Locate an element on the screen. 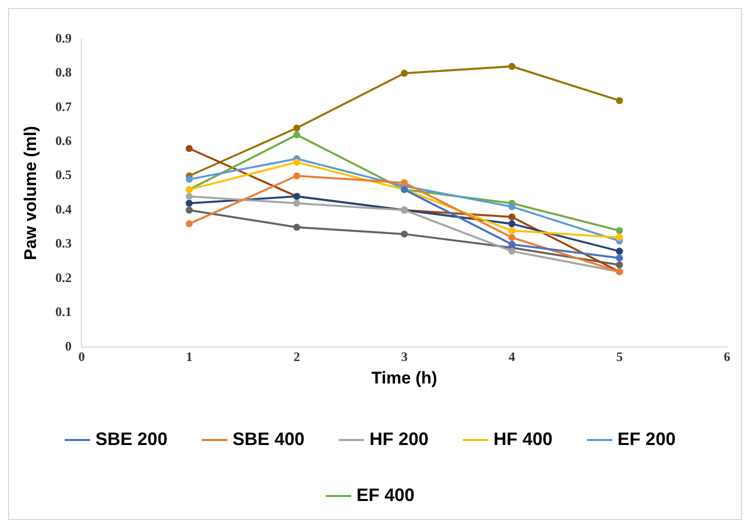 This screenshot has height=528, width=750. y-axis-title: Paw volume (ml) is located at coordinates (30, 193).